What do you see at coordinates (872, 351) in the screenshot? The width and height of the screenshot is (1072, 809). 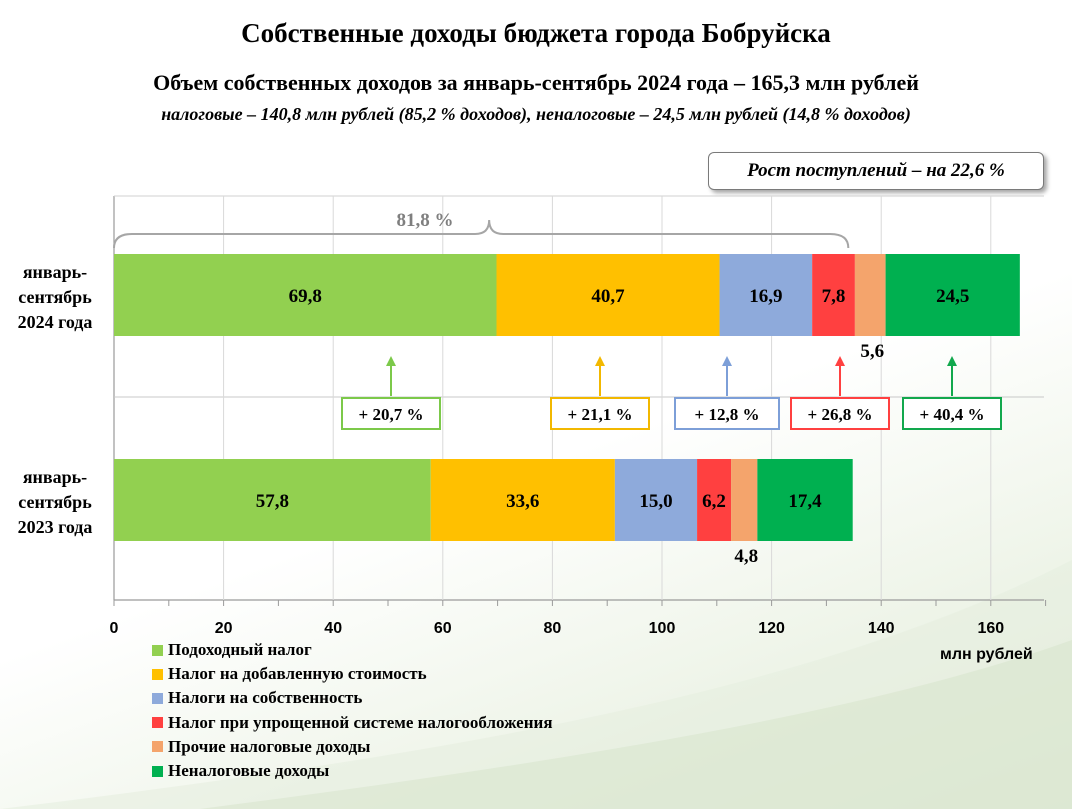 I see `bar-value-label: 5,6` at bounding box center [872, 351].